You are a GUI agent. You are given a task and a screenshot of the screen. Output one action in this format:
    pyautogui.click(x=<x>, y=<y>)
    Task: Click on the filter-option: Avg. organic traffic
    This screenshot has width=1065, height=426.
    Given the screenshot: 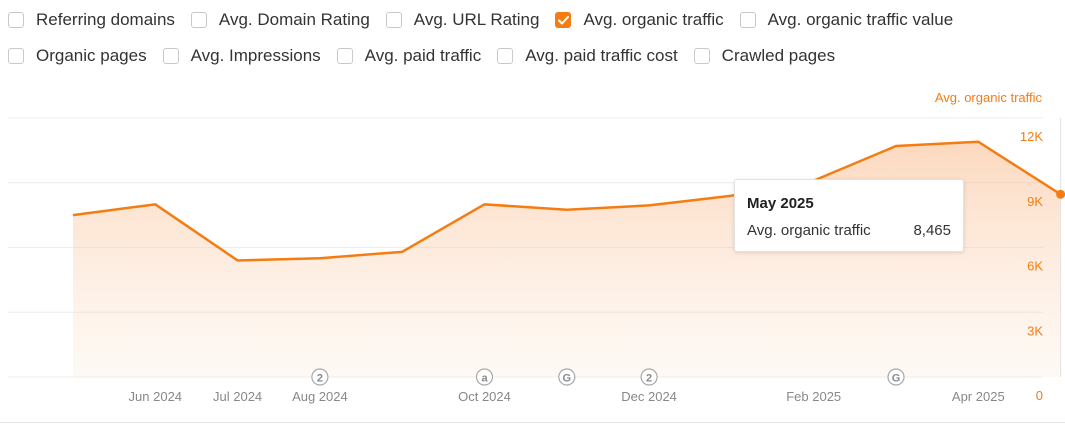 What is the action you would take?
    pyautogui.click(x=639, y=20)
    